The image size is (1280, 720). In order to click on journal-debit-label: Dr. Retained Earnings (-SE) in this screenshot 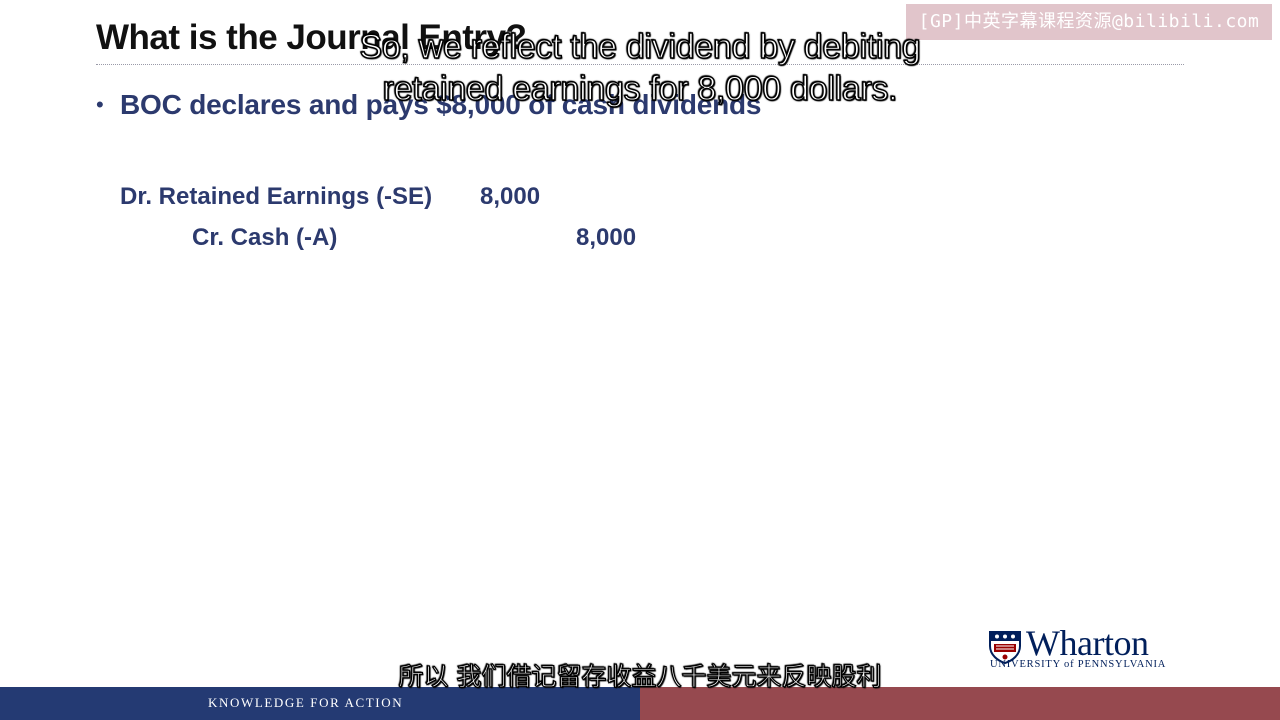, I will do `click(276, 196)`.